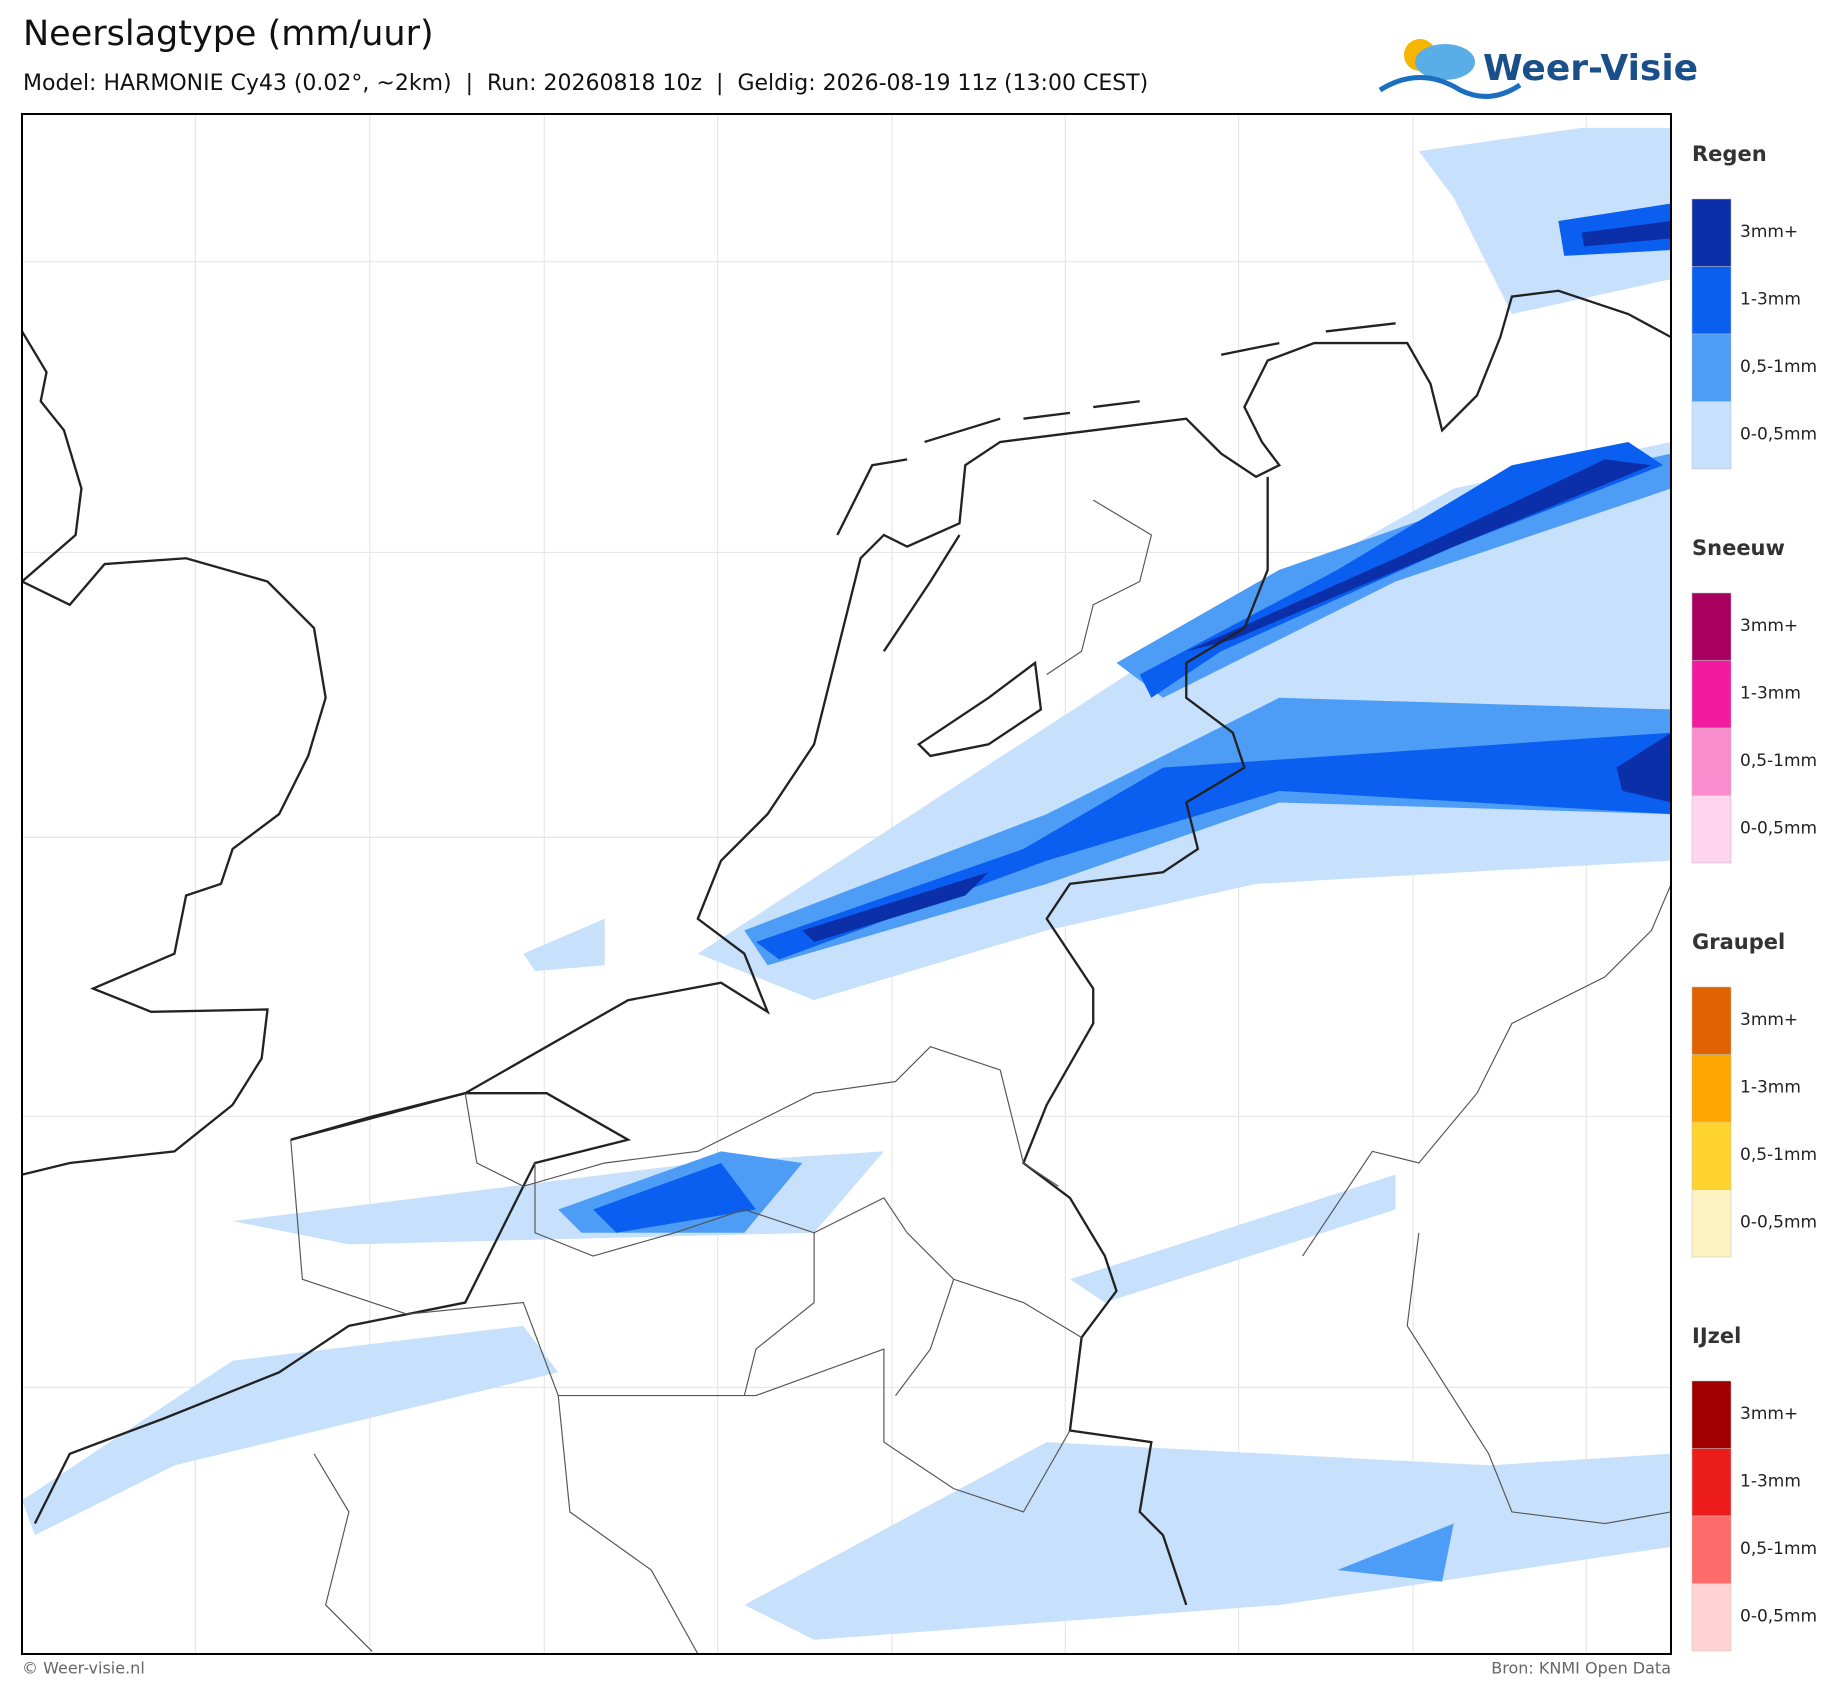 This screenshot has width=1824, height=1681. What do you see at coordinates (1738, 942) in the screenshot?
I see `legend-group-title: Graupel` at bounding box center [1738, 942].